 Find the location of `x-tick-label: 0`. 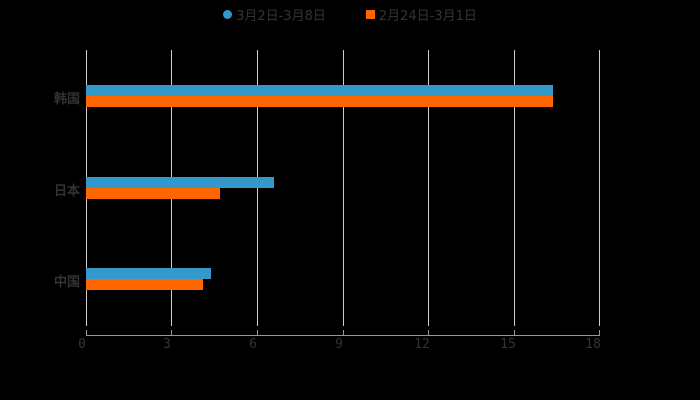

x-tick-label: 0 is located at coordinates (82, 344).